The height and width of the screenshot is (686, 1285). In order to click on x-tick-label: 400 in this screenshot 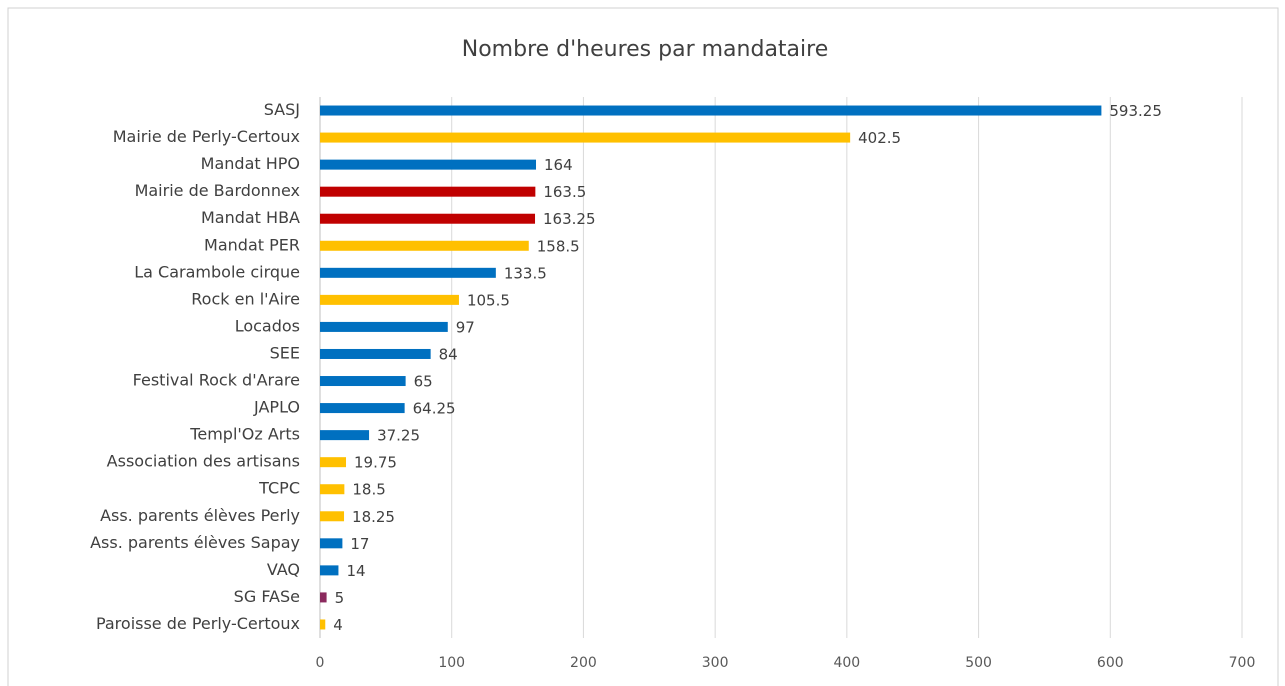, I will do `click(846, 663)`.